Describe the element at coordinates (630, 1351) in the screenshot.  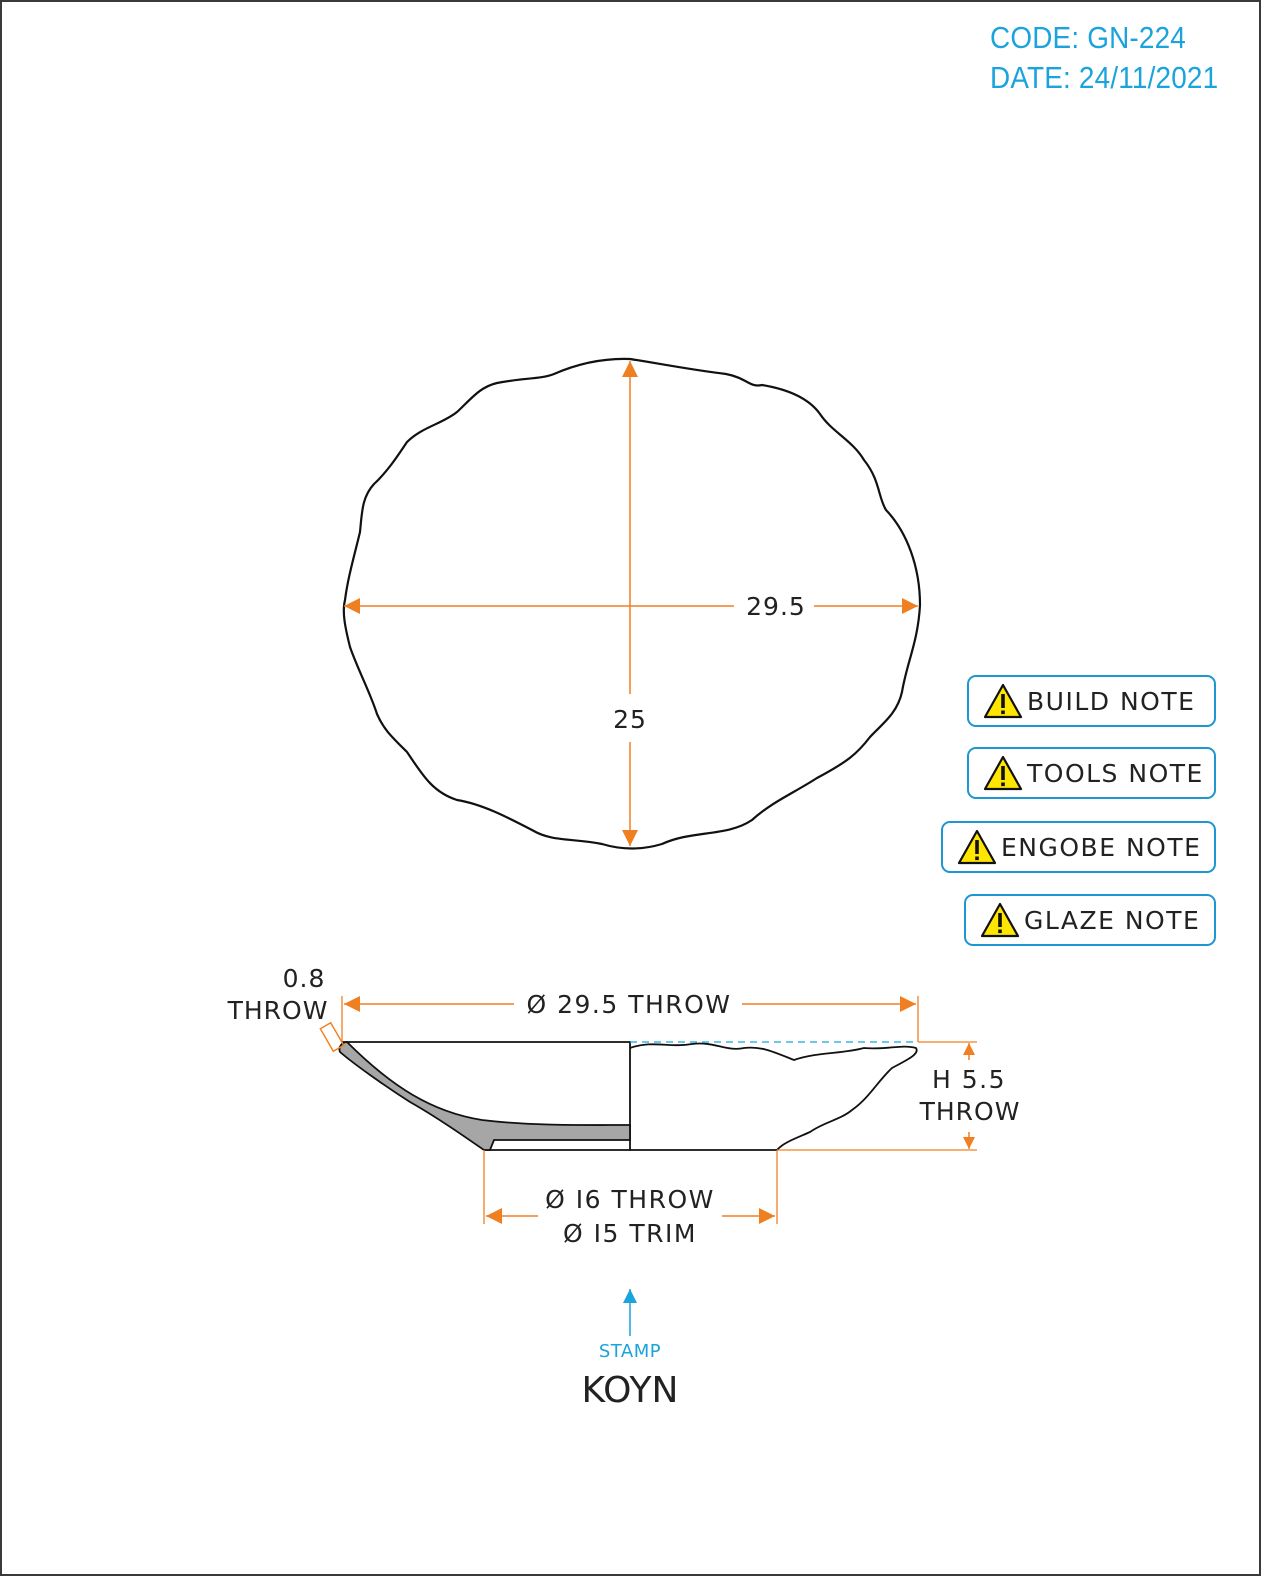
I see `stamp-label: STAMP` at that location.